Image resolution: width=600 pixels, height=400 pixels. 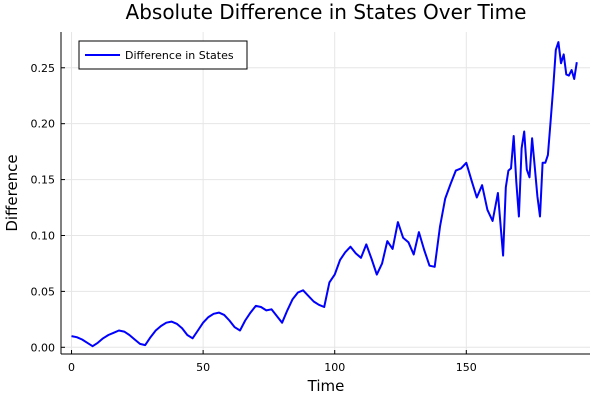 What do you see at coordinates (326, 386) in the screenshot?
I see `x-axis-title: Time` at bounding box center [326, 386].